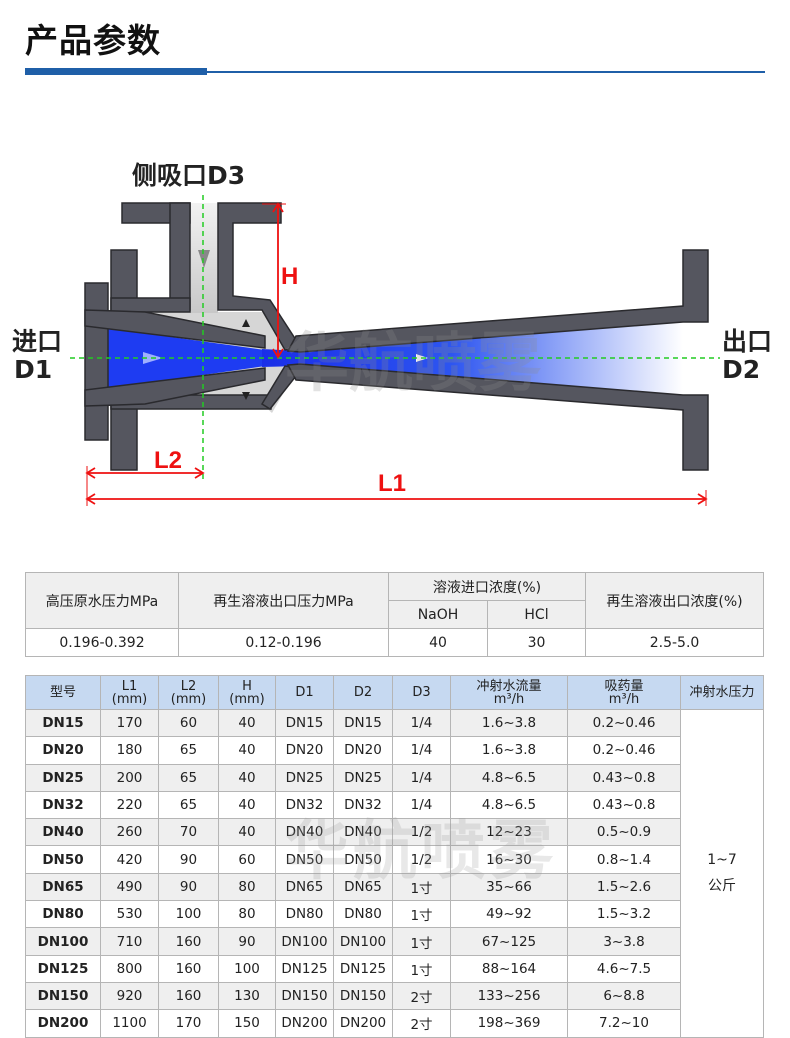 This screenshot has height=1038, width=790. Describe the element at coordinates (175, 358) in the screenshot. I see `inlet-fluid` at that location.